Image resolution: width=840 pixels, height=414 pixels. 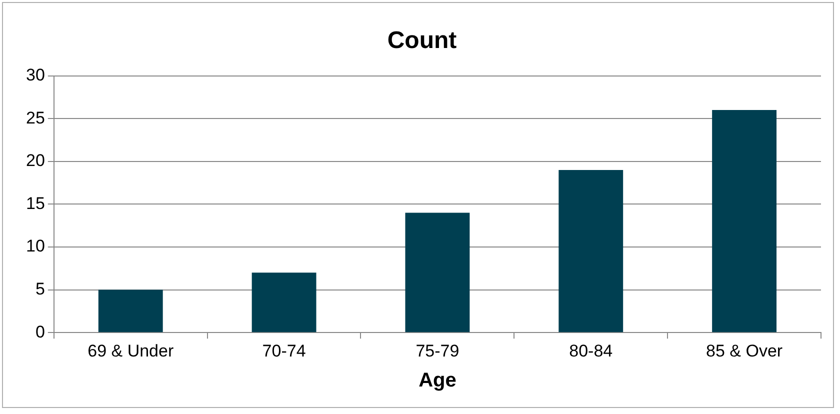 I want to click on chart-title: Count, so click(x=422, y=40).